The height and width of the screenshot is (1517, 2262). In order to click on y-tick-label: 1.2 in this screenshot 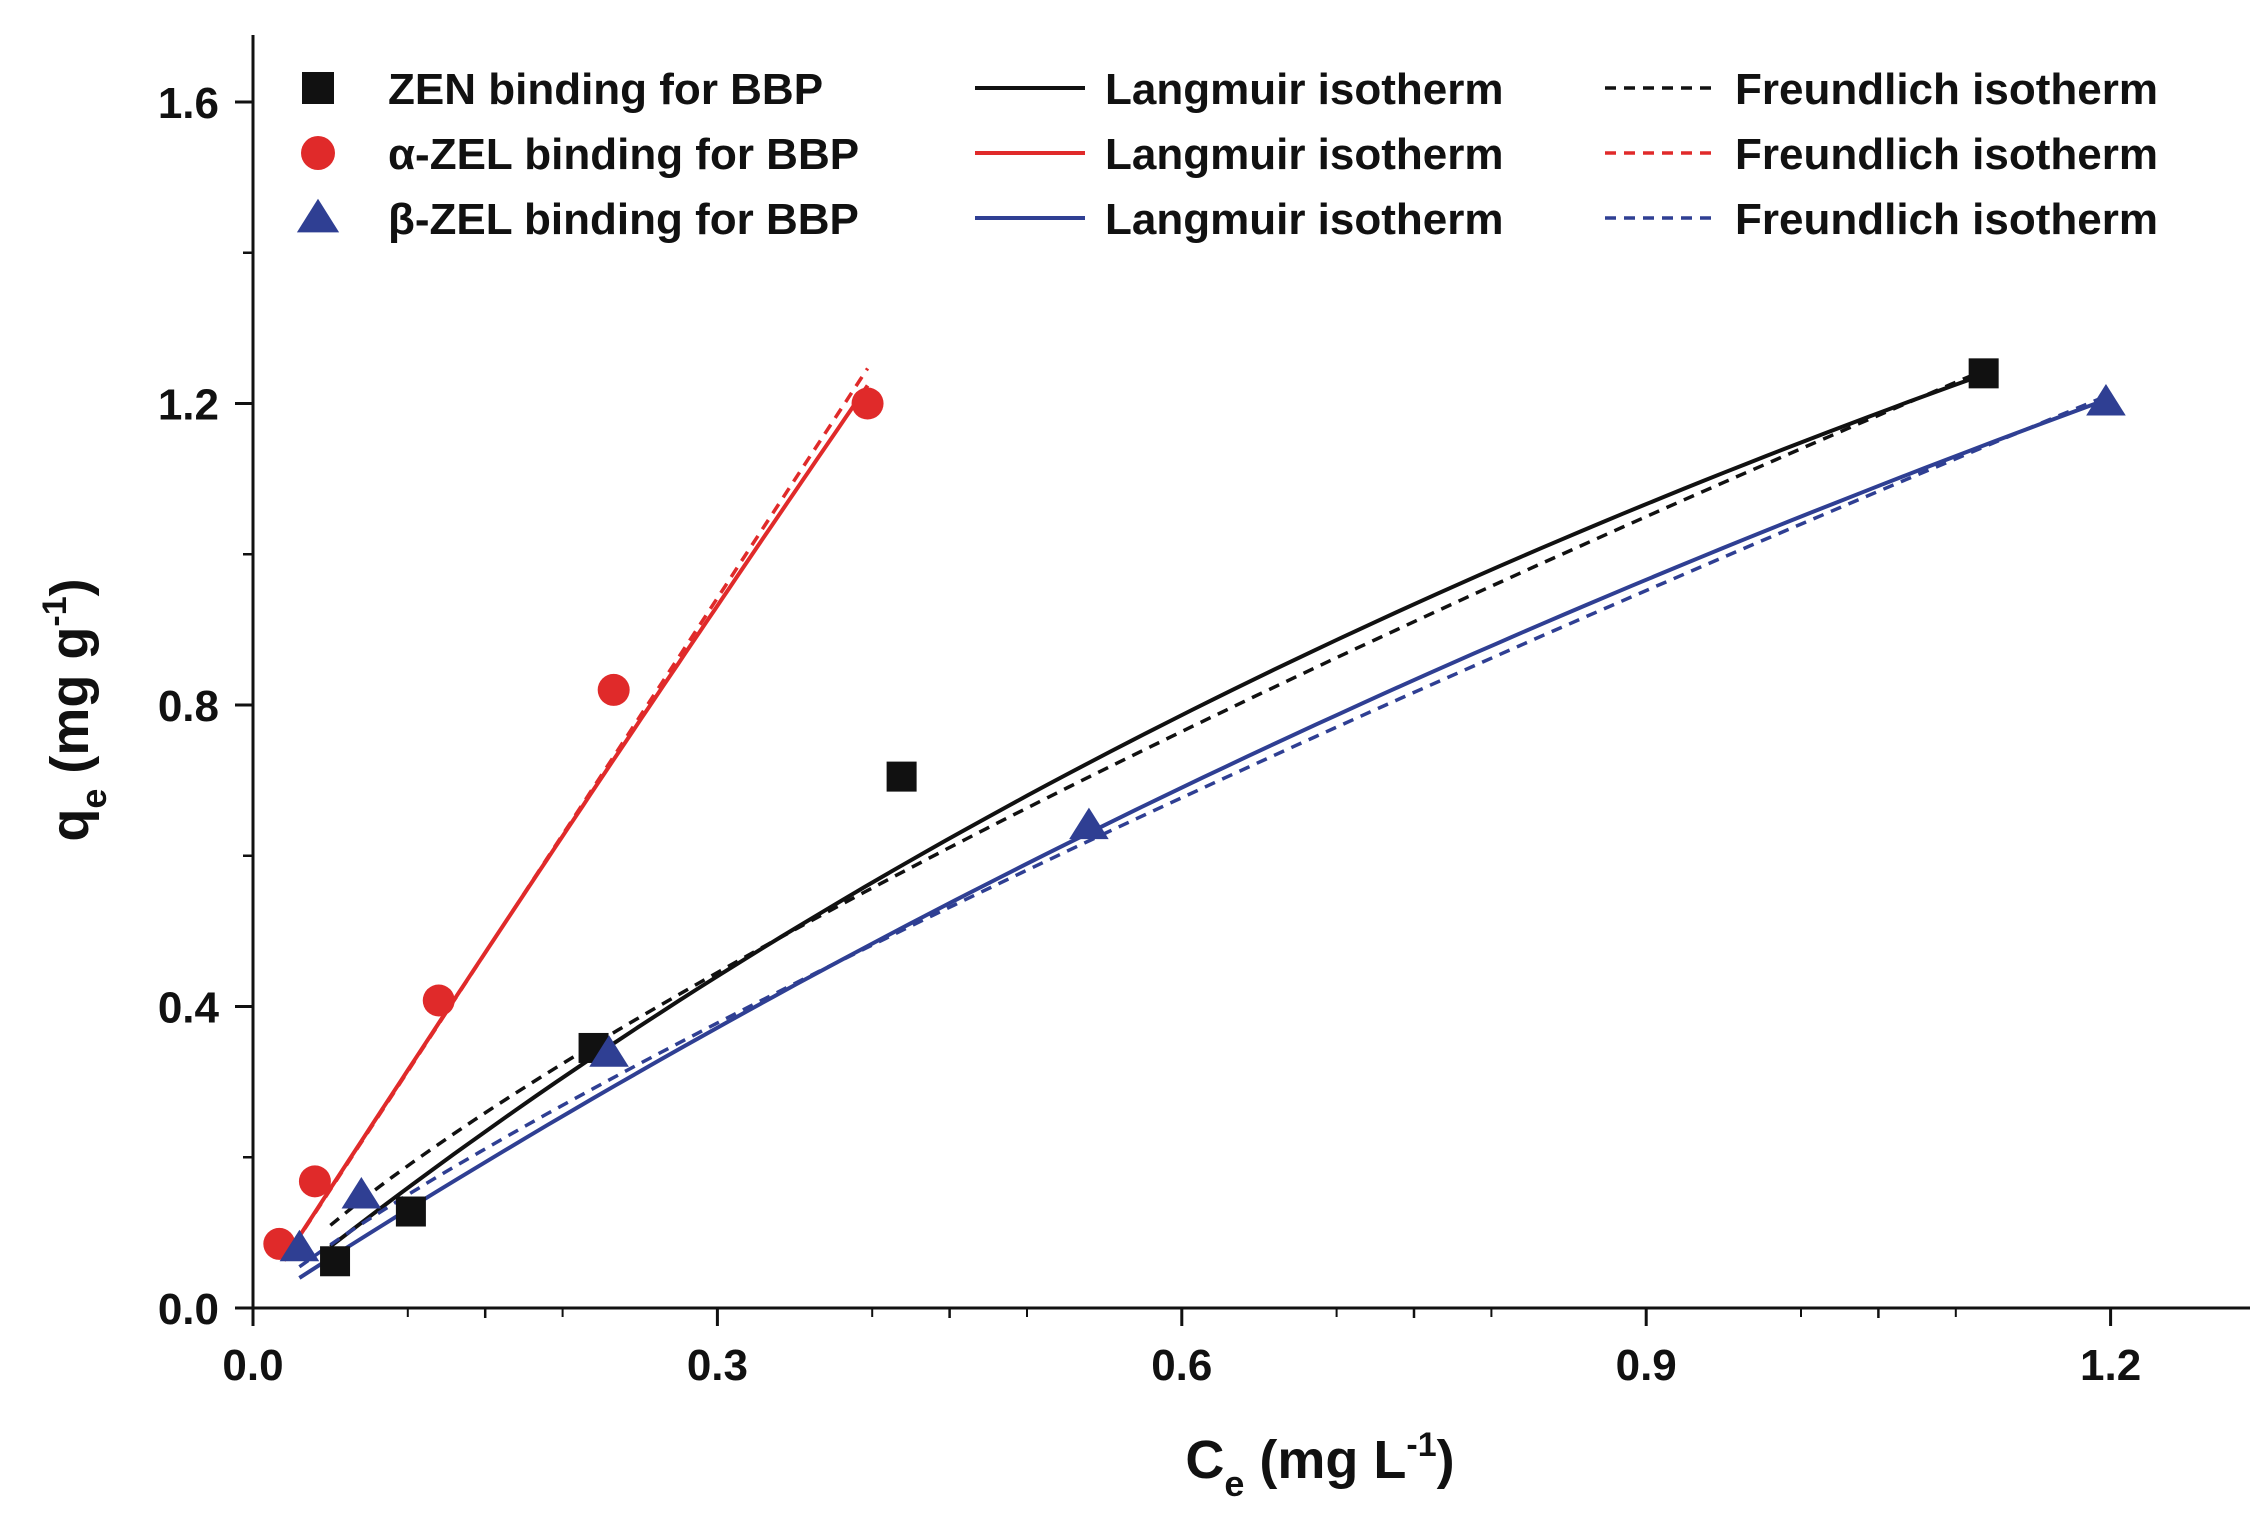, I will do `click(188, 405)`.